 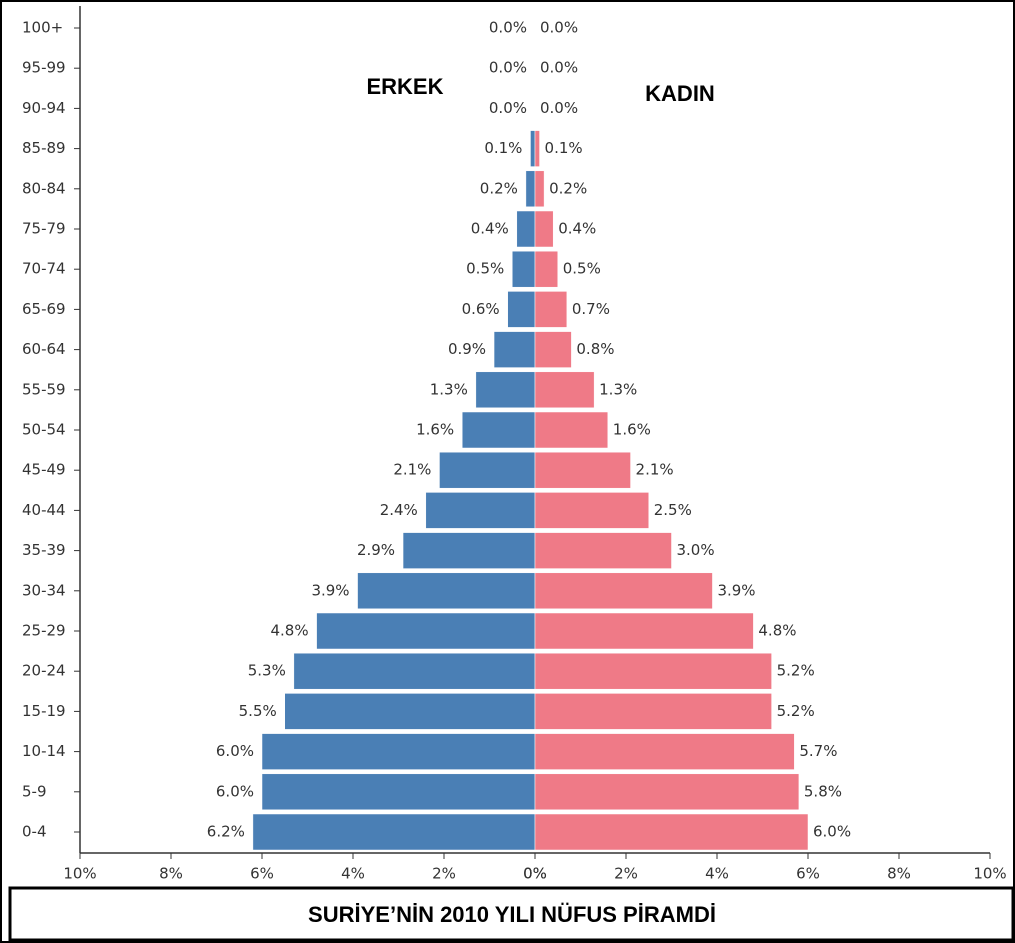 I want to click on value-label: 5.3%, so click(x=267, y=671).